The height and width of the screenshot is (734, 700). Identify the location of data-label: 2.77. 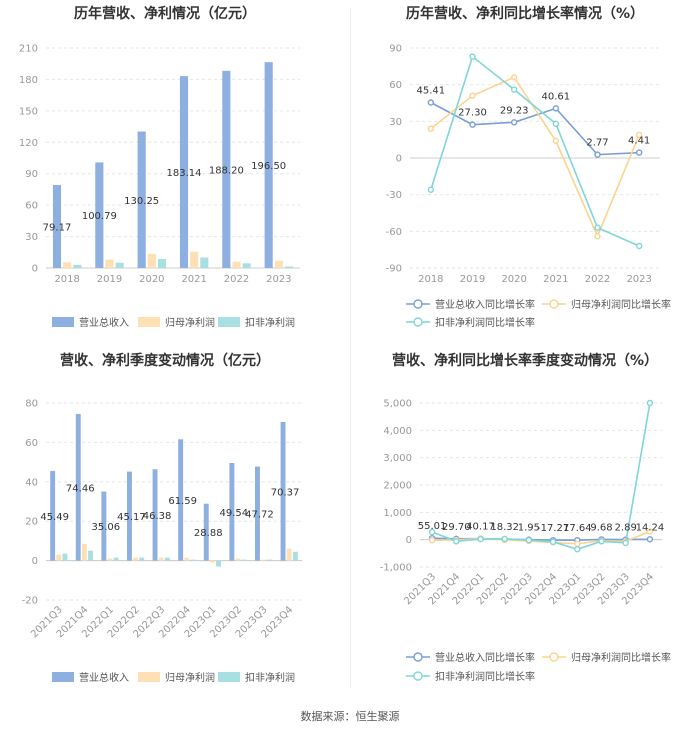
(597, 143).